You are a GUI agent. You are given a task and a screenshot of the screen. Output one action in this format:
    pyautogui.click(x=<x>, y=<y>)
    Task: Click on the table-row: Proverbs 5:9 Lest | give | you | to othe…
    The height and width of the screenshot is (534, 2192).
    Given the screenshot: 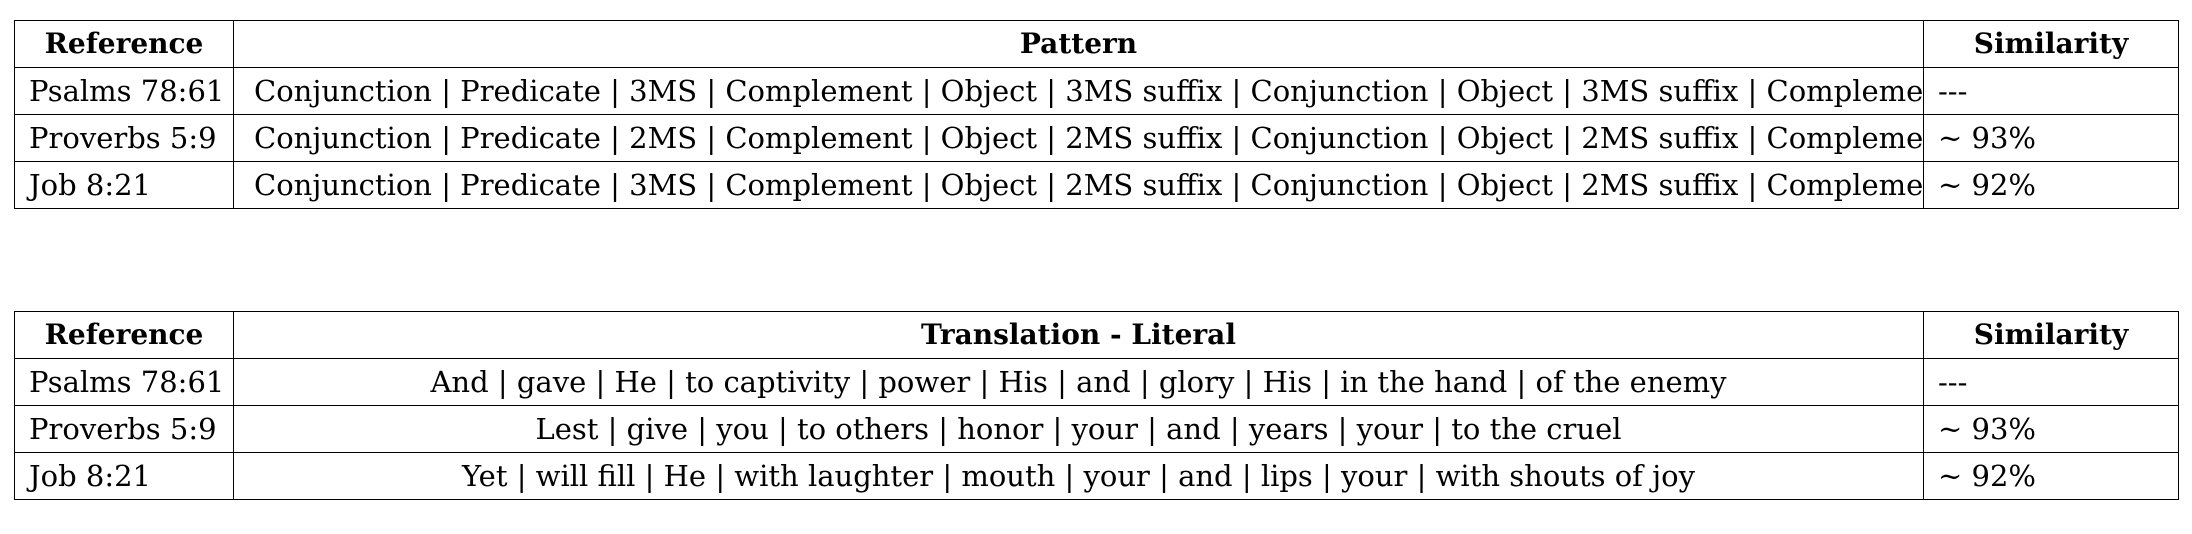 What is the action you would take?
    pyautogui.click(x=1096, y=429)
    